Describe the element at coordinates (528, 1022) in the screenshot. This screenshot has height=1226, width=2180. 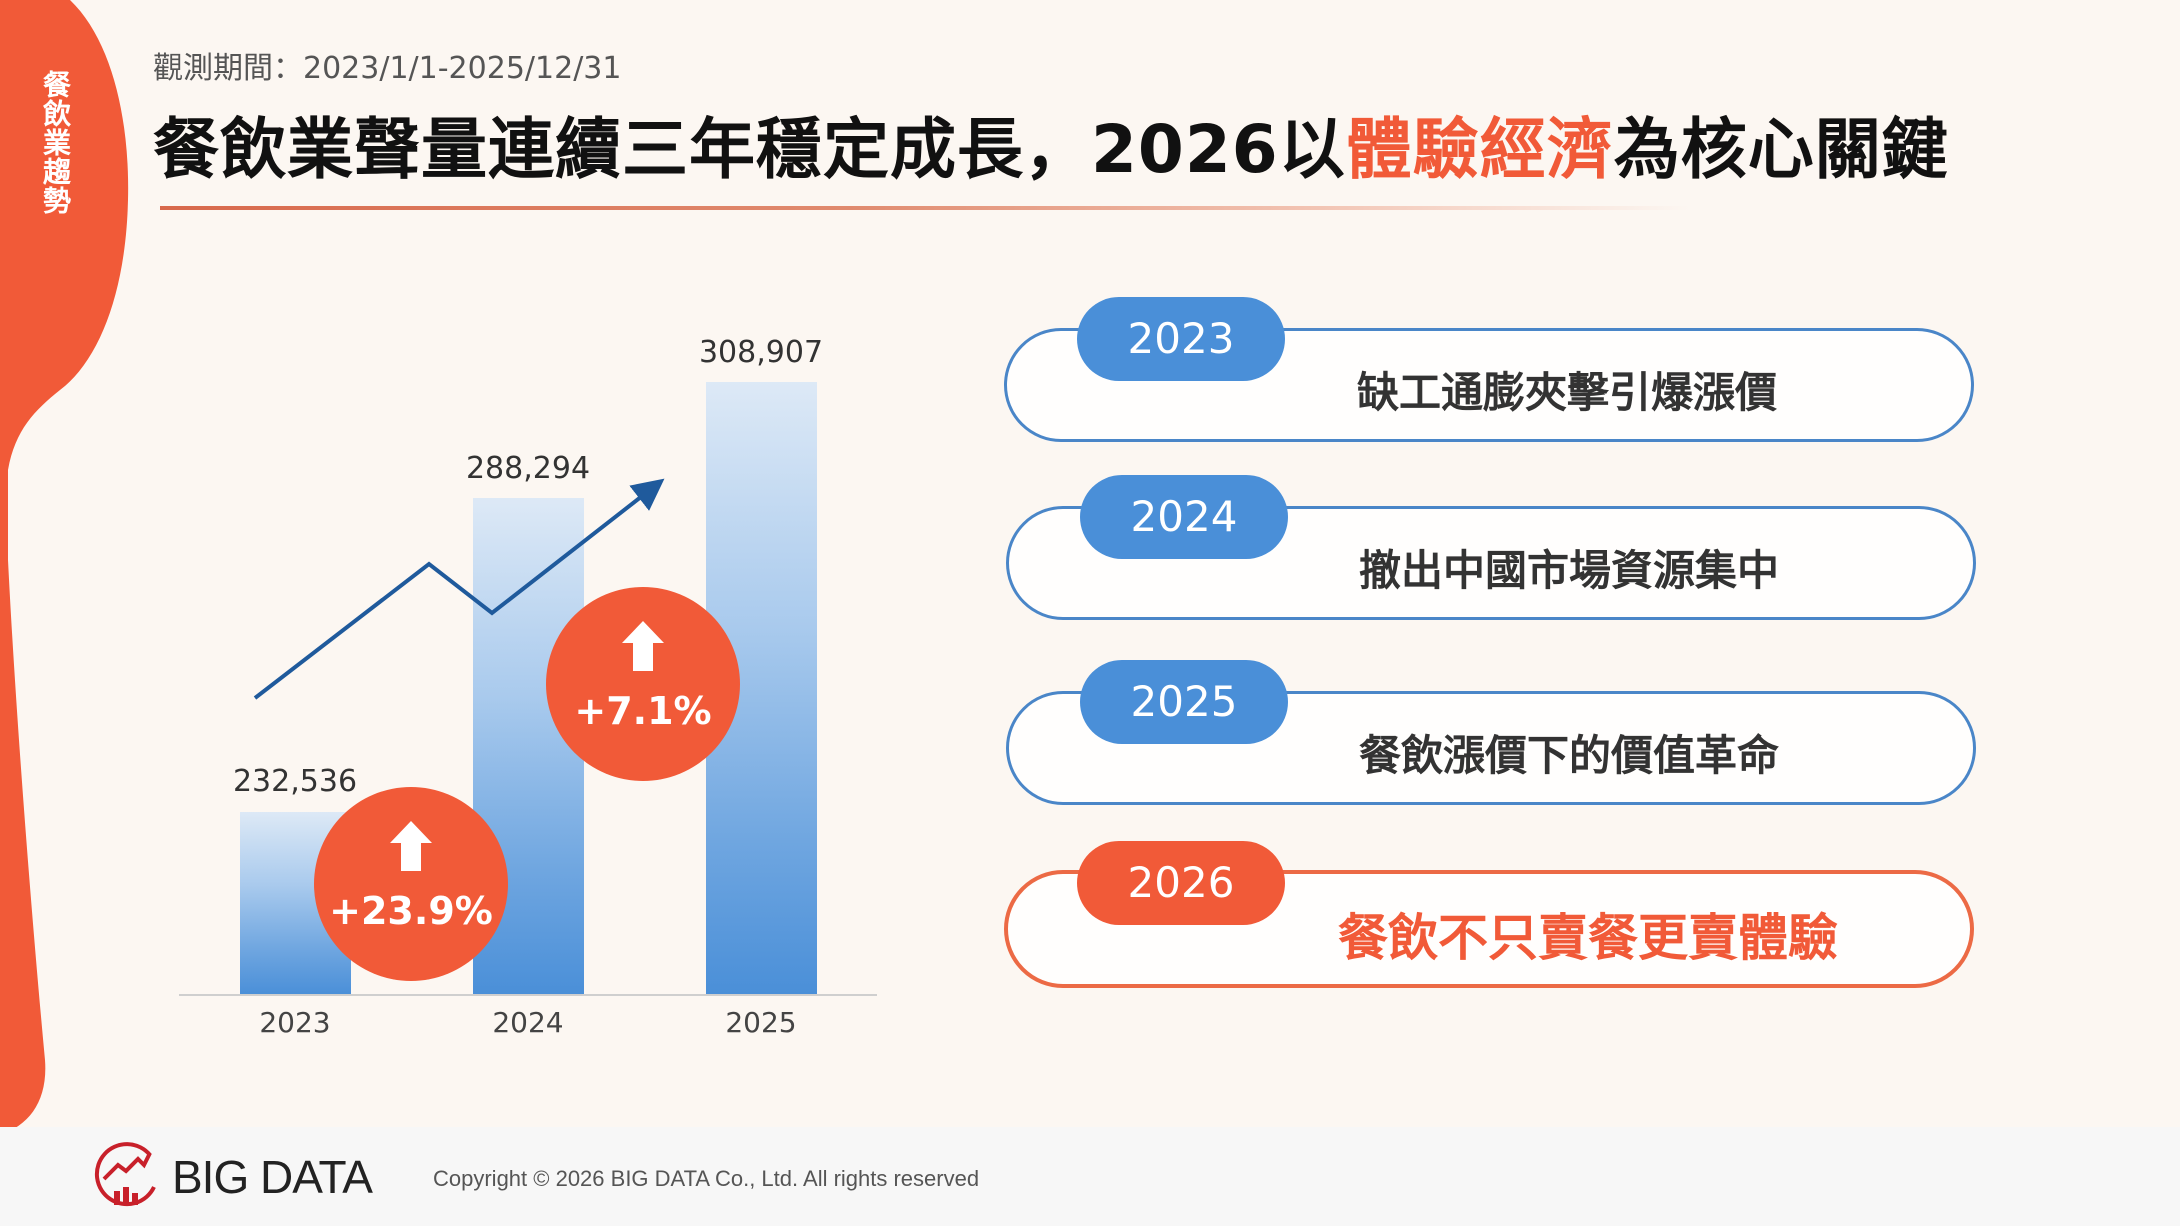
I see `x-tick-2024: 2024` at that location.